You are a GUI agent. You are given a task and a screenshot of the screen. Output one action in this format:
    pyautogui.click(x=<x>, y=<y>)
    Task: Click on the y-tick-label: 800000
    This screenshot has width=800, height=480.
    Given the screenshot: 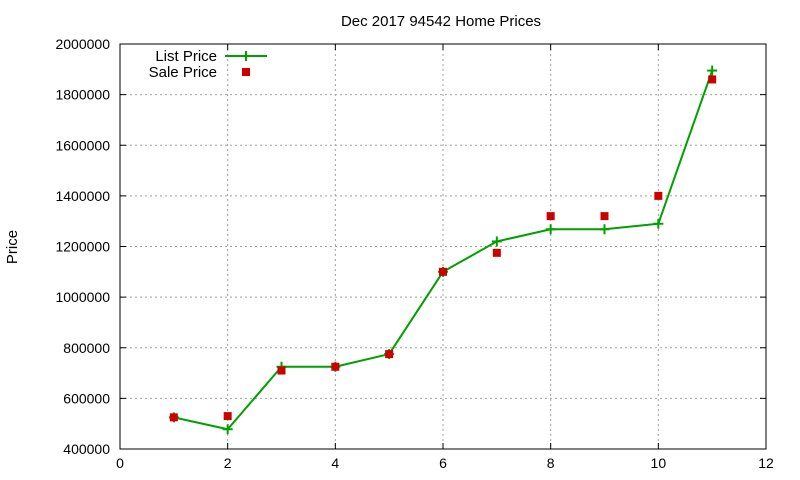 What is the action you would take?
    pyautogui.click(x=86, y=348)
    